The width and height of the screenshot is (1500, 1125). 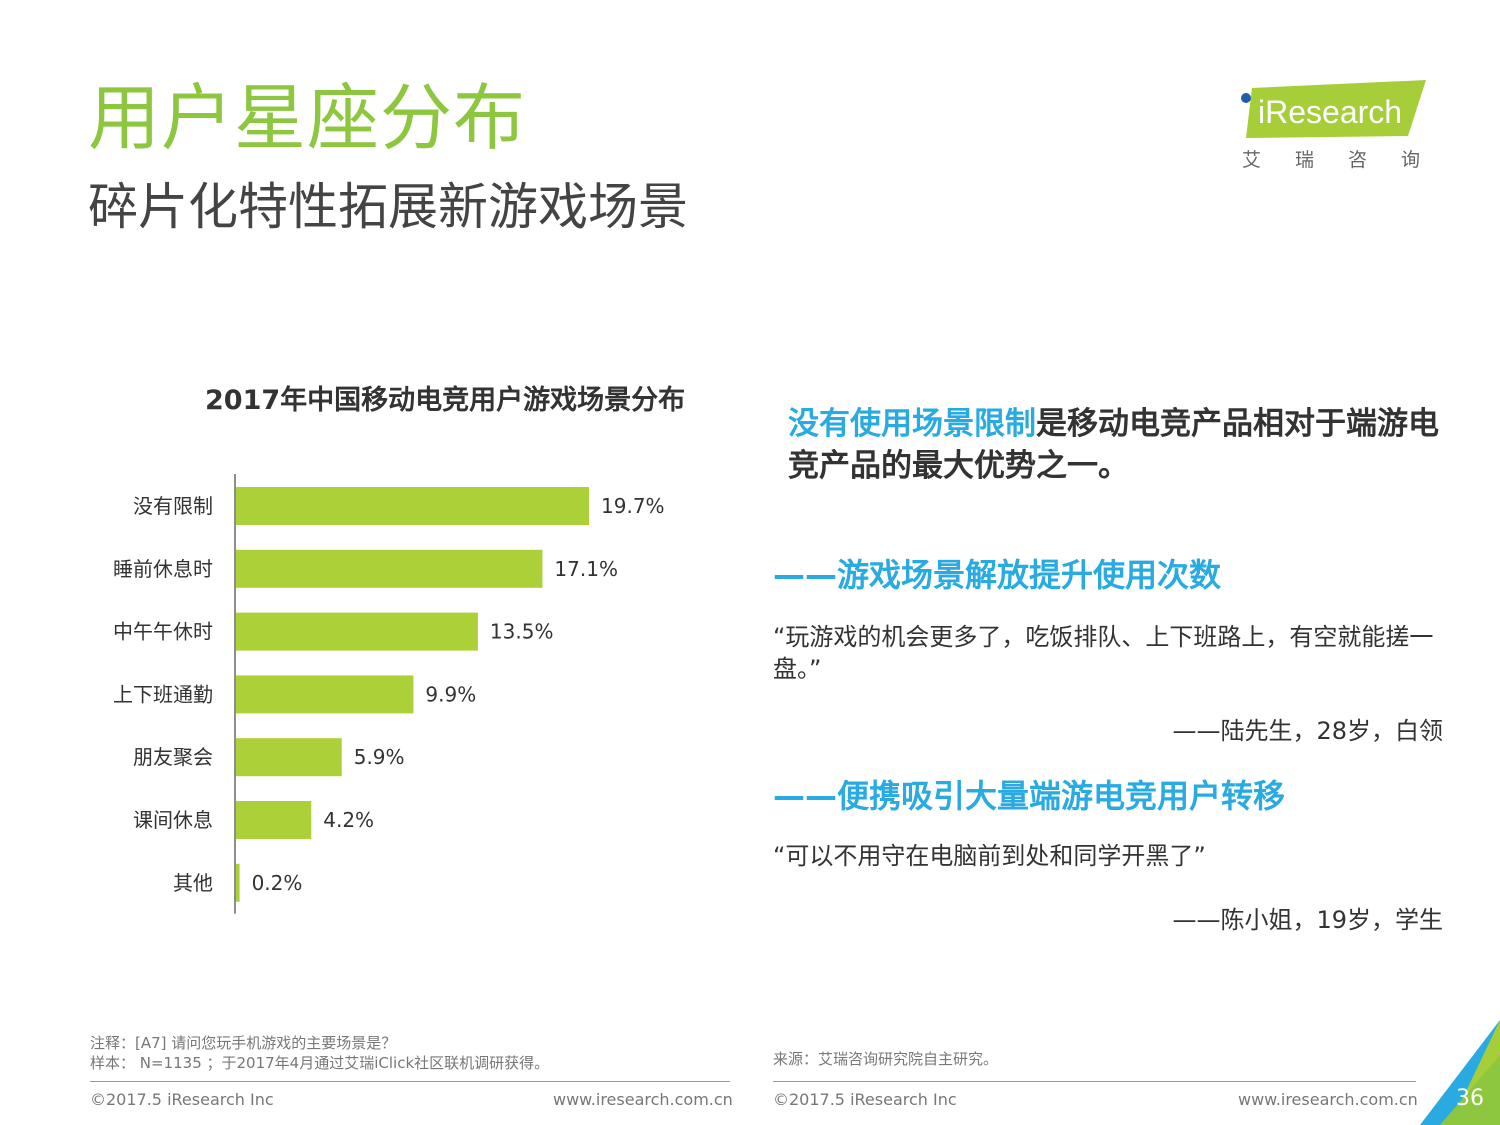 I want to click on footer-divider-right, so click(x=1094, y=1081).